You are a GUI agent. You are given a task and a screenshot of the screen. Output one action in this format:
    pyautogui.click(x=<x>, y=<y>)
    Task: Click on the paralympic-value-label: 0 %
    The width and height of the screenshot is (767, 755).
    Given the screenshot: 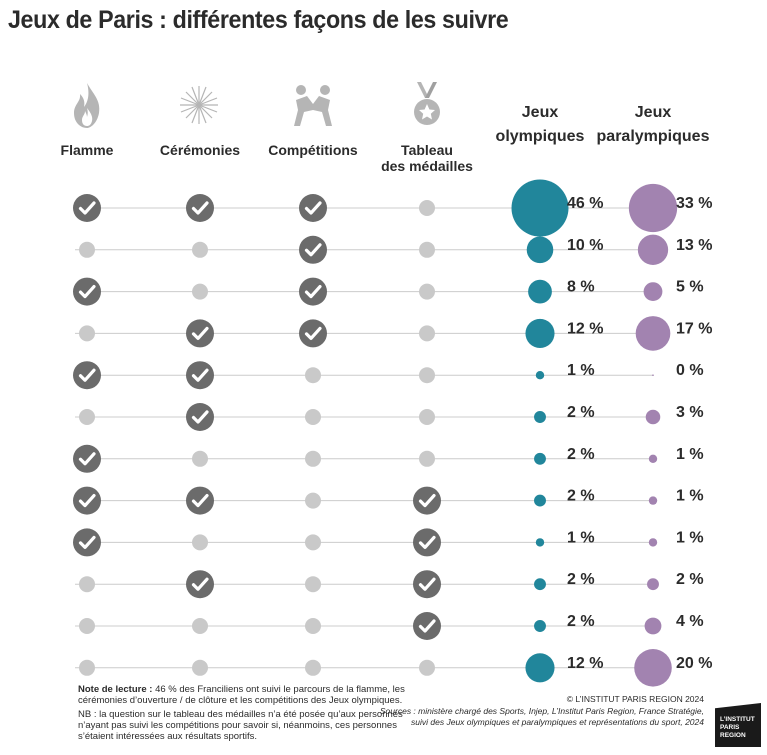 What is the action you would take?
    pyautogui.click(x=690, y=370)
    